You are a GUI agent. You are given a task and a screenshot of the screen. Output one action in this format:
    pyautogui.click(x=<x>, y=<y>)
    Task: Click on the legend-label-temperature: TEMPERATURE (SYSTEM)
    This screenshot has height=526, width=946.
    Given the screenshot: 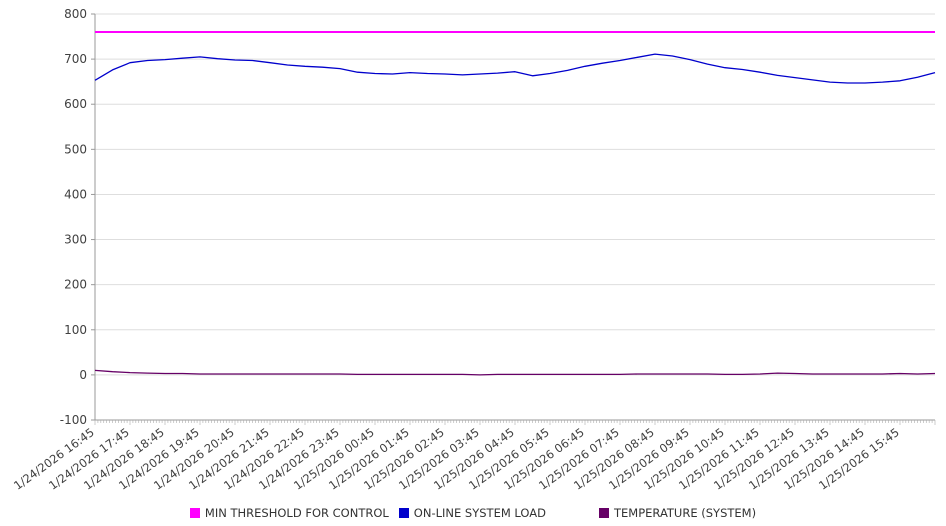 What is the action you would take?
    pyautogui.click(x=685, y=513)
    